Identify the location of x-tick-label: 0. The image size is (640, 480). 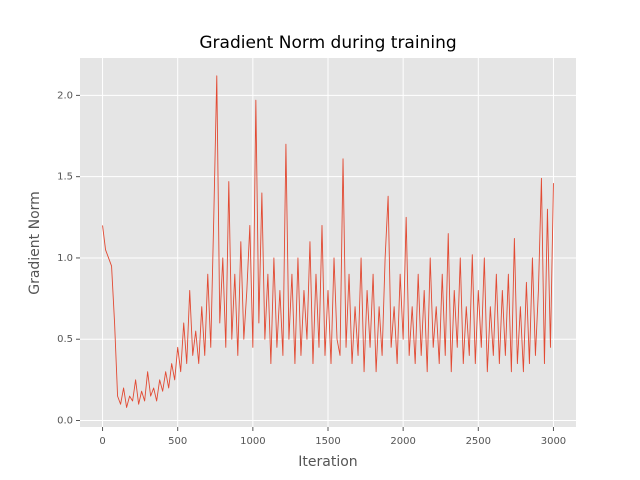
(102, 441).